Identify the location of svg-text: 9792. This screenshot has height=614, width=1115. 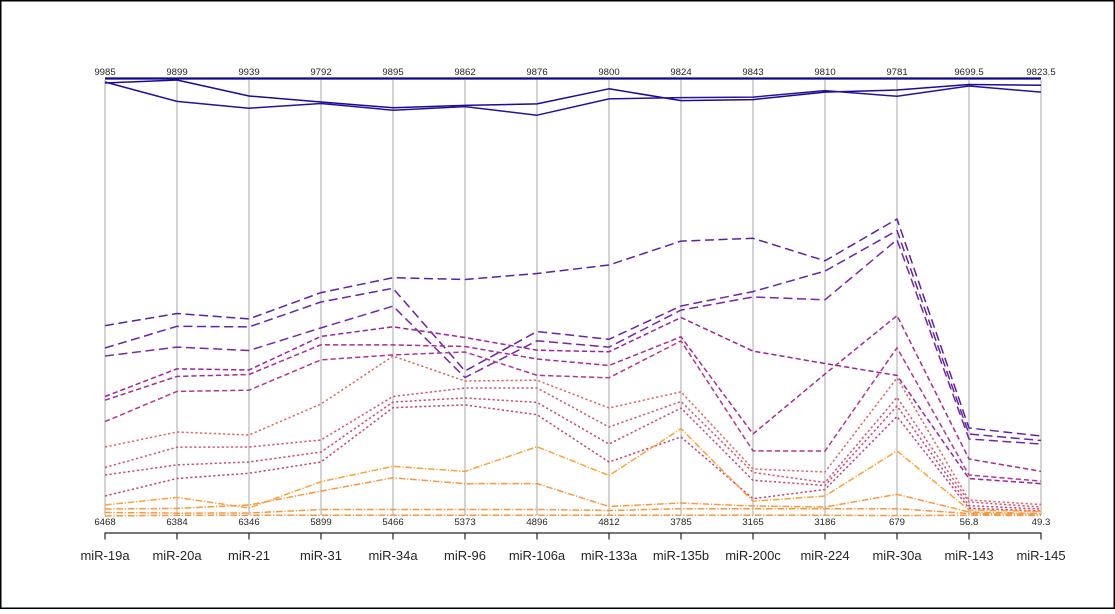
(320, 72).